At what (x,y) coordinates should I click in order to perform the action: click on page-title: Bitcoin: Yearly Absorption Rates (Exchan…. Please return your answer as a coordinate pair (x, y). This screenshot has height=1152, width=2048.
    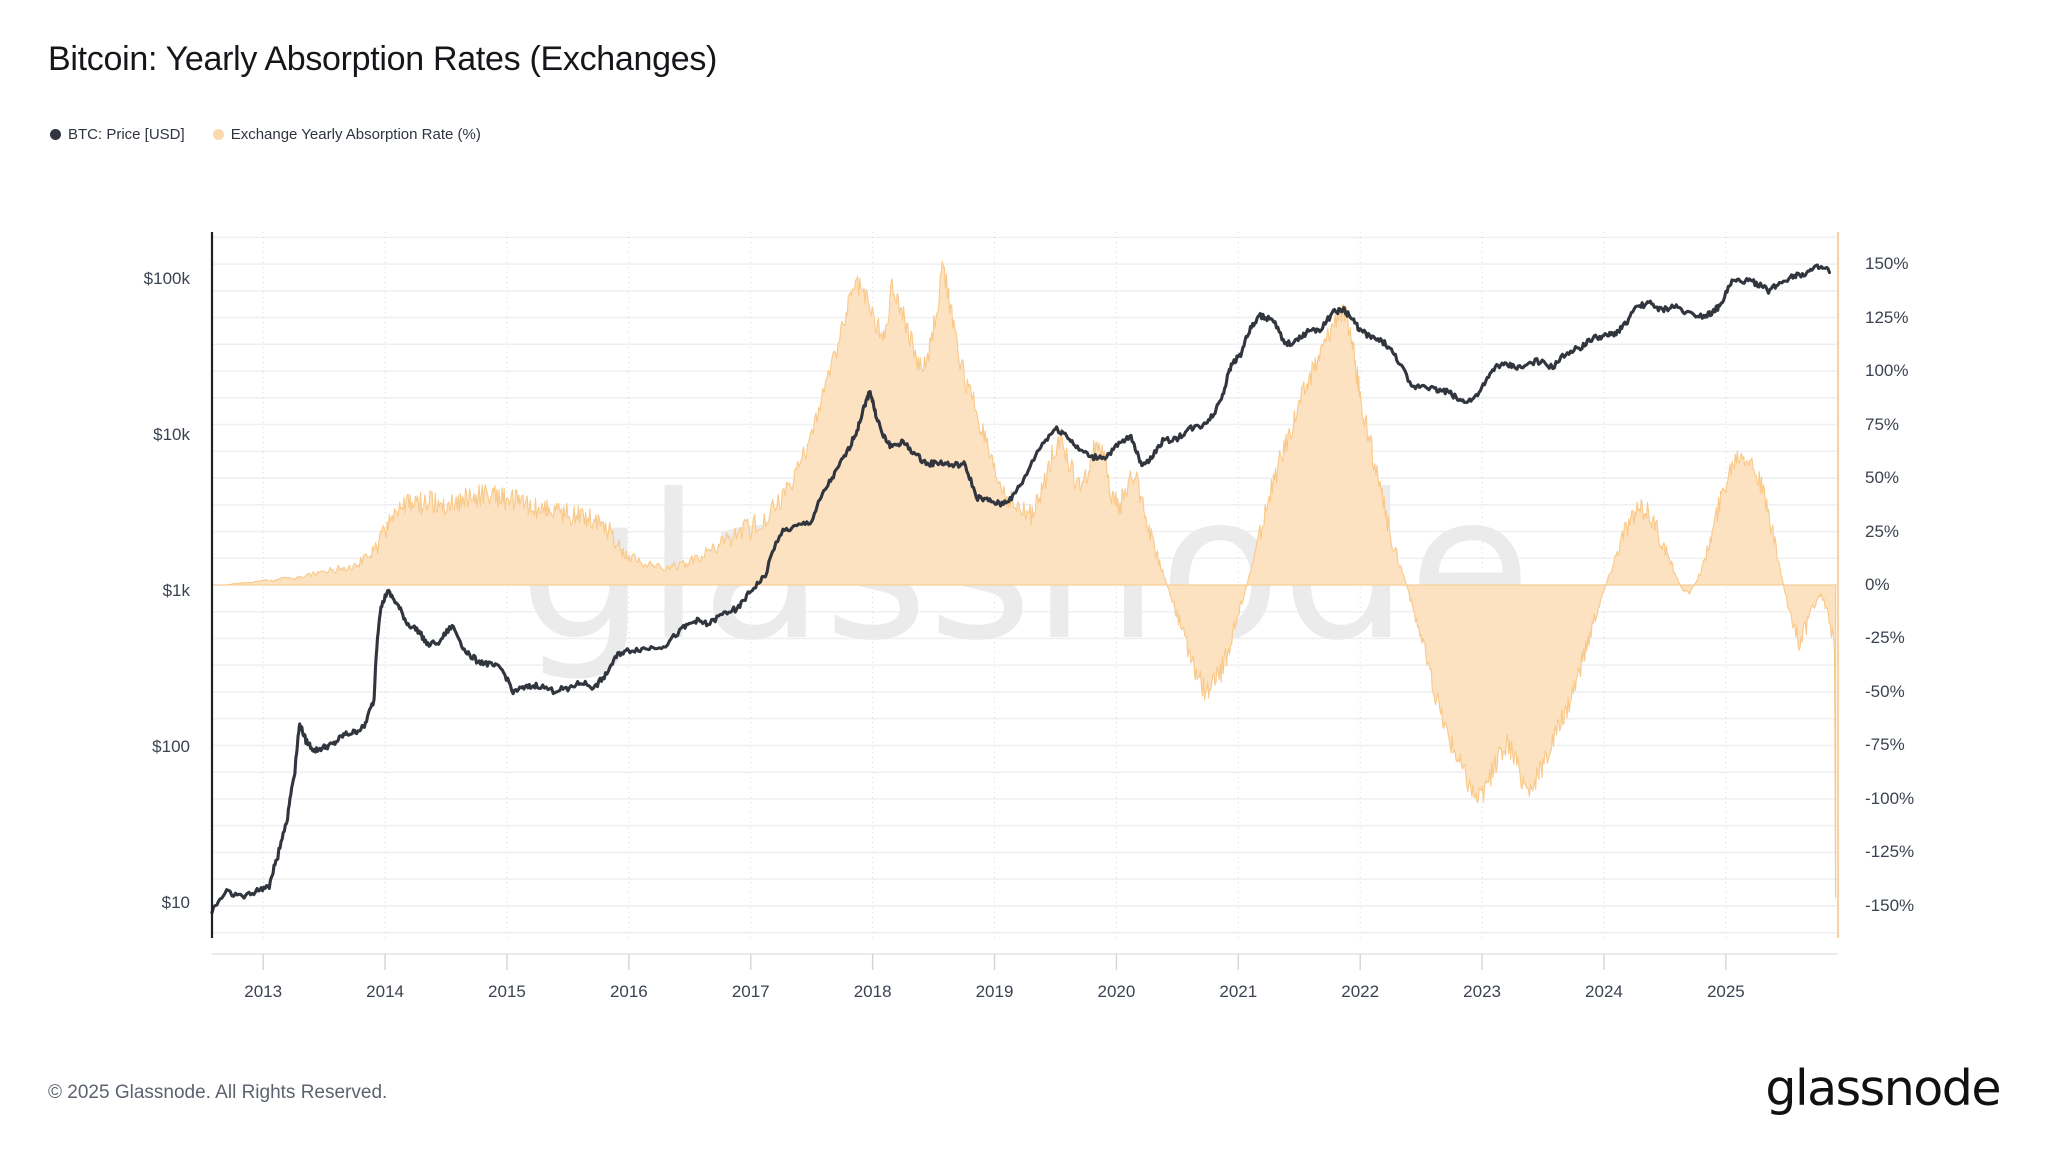
    Looking at the image, I should click on (383, 59).